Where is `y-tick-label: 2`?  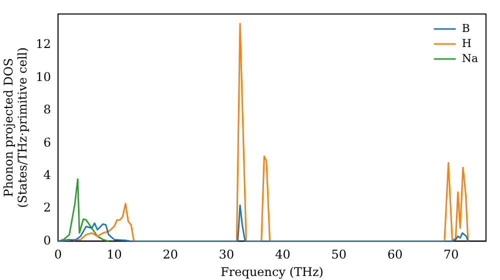
y-tick-label: 2 is located at coordinates (47, 207).